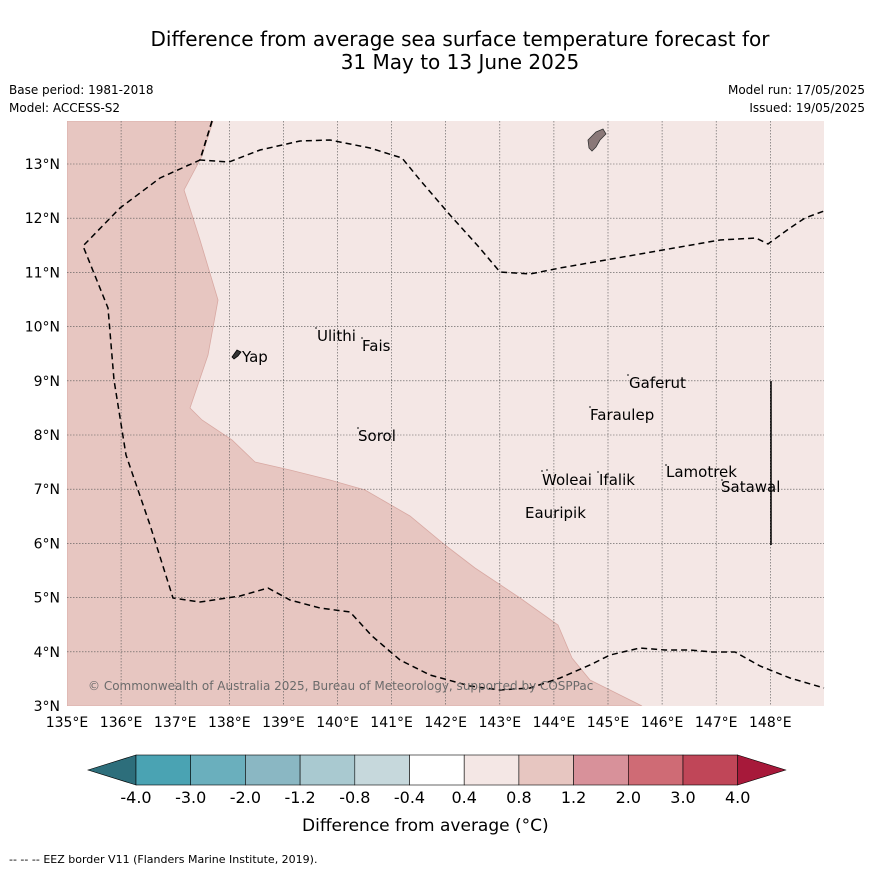 The image size is (873, 873). What do you see at coordinates (42, 273) in the screenshot?
I see `lat-tick-label: 11°N` at bounding box center [42, 273].